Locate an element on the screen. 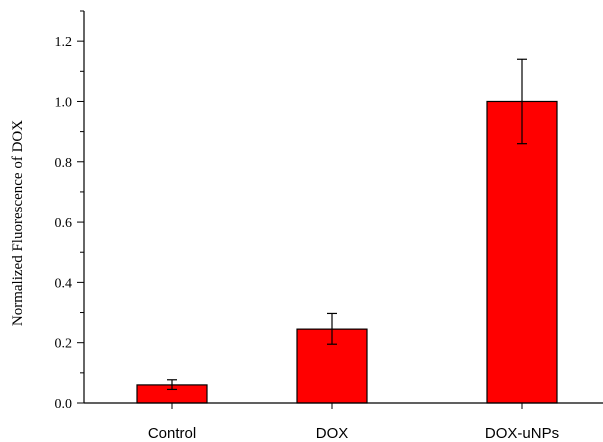 This screenshot has height=442, width=603. y-tick-label: 0.6 is located at coordinates (64, 223).